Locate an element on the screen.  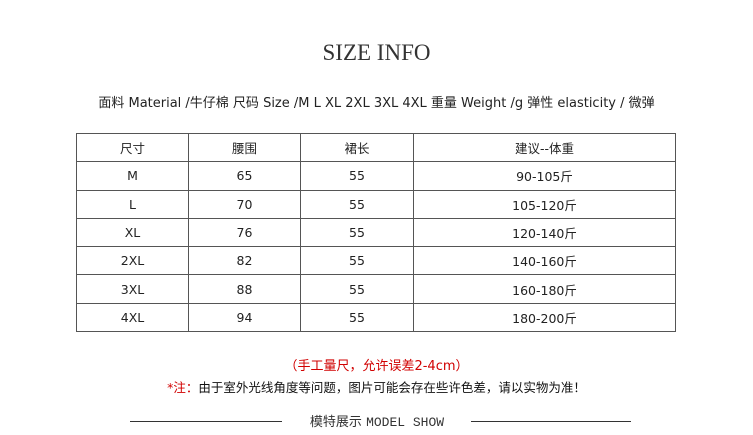
table-cell: 3XL is located at coordinates (132, 289).